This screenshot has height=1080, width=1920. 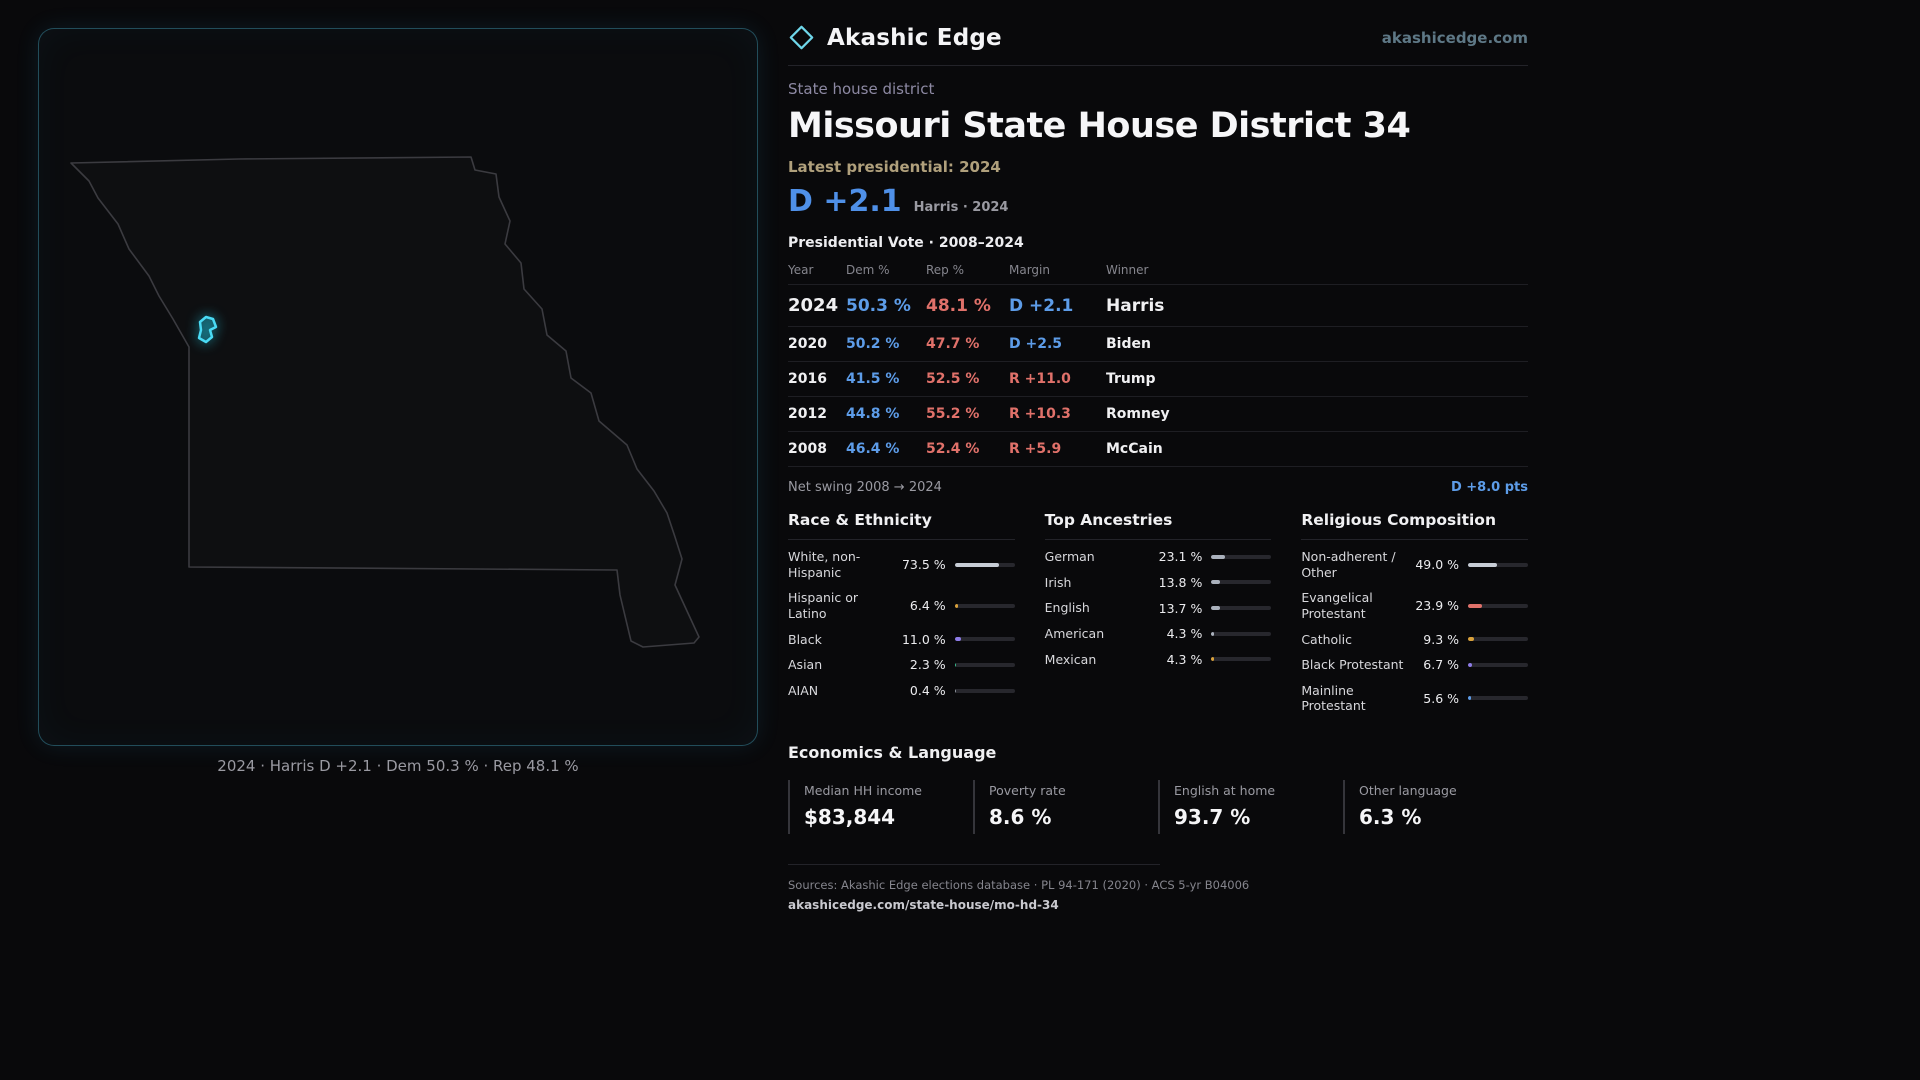 I want to click on demo-label: Mexican, so click(x=1070, y=659).